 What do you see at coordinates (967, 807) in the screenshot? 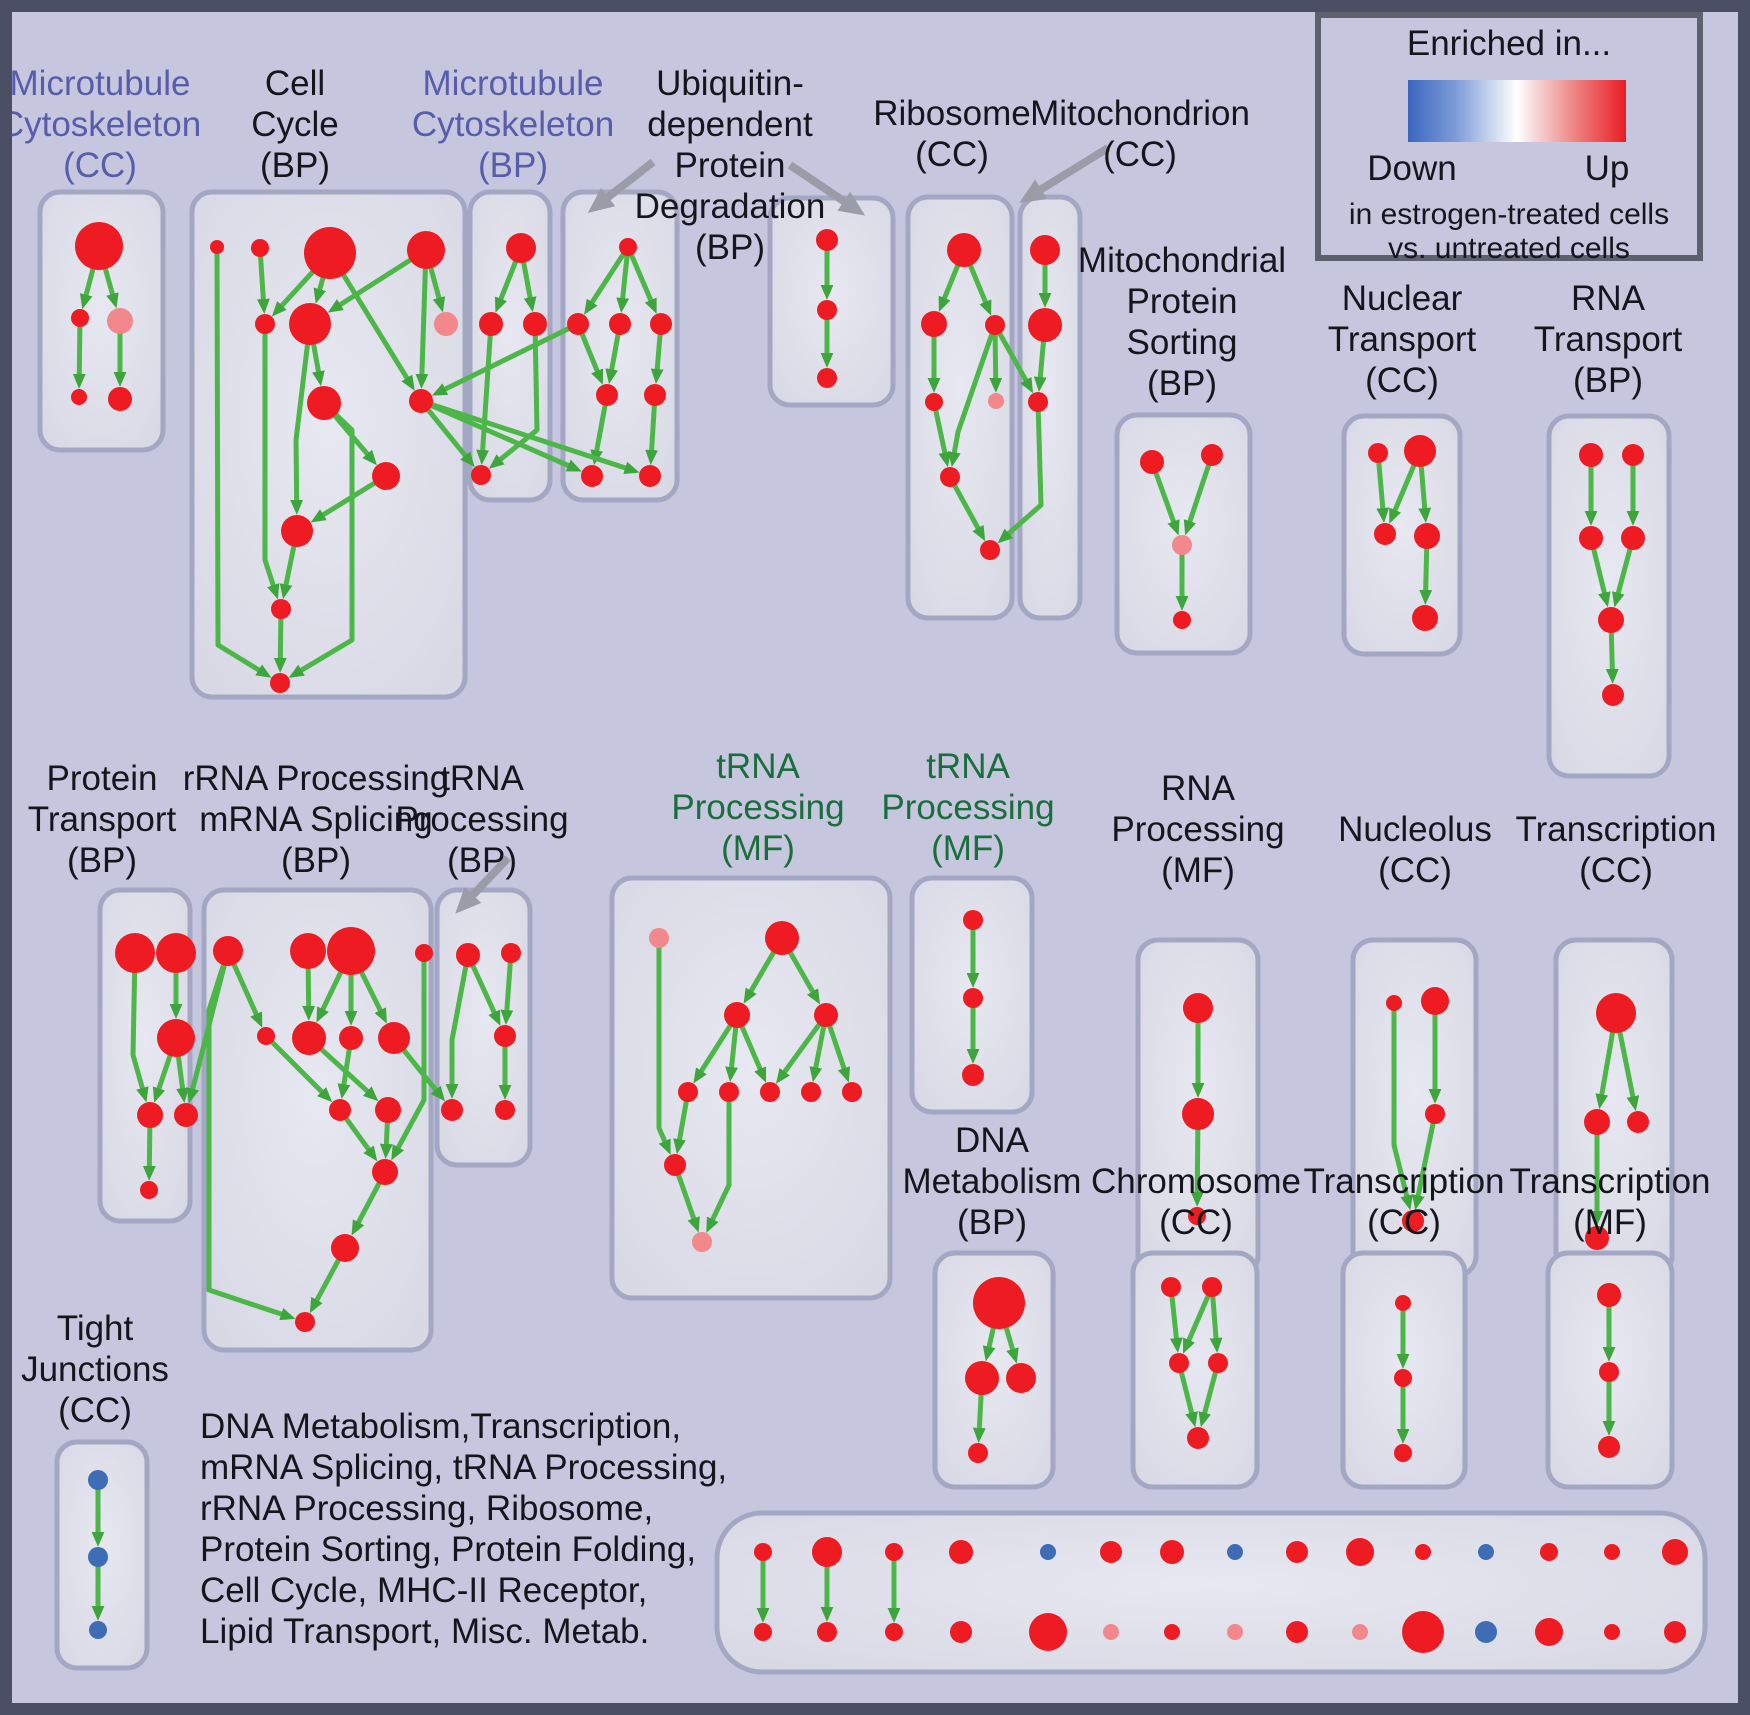
I see `label-trna-processing-mf-small: Processing` at bounding box center [967, 807].